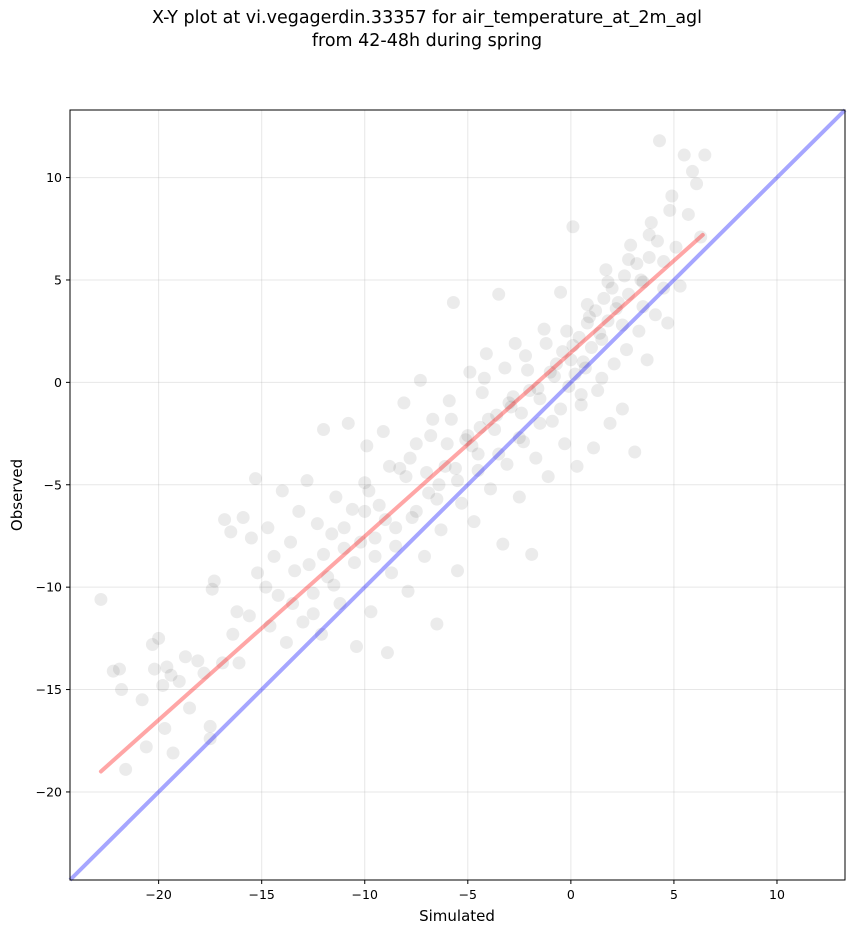 The width and height of the screenshot is (854, 934). I want to click on x-tick-label: −20, so click(158, 894).